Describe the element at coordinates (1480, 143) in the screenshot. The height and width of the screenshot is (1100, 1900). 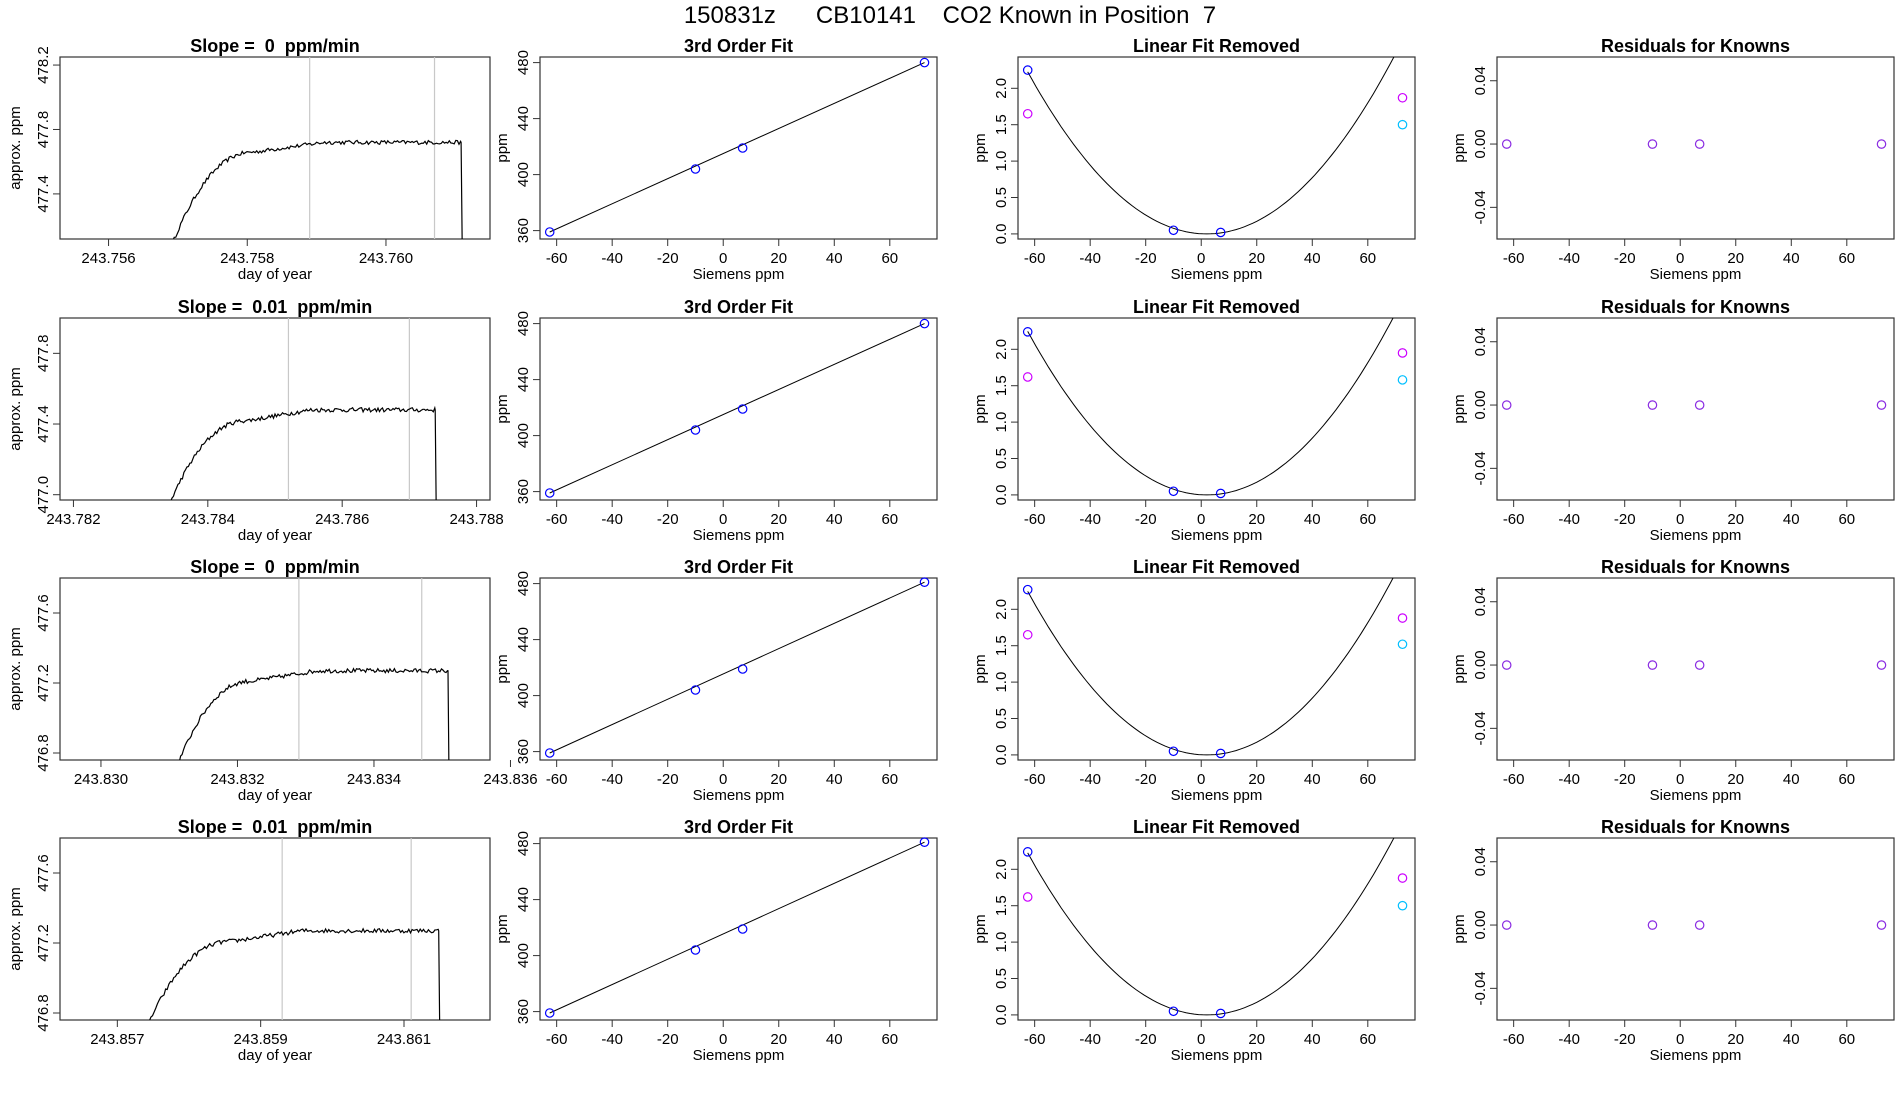
I see `y-tick-label: 0.00` at that location.